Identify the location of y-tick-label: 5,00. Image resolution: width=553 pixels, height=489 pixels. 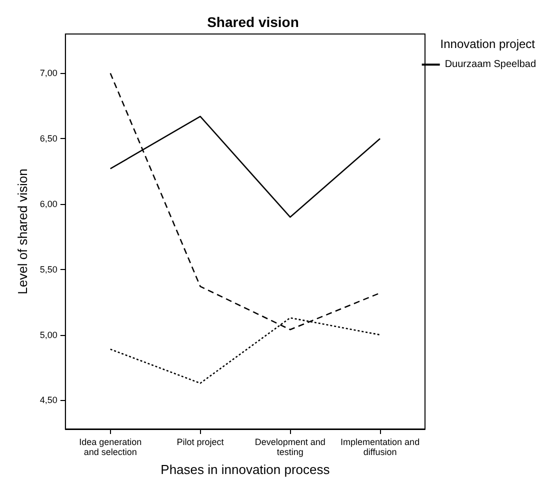
(49, 335).